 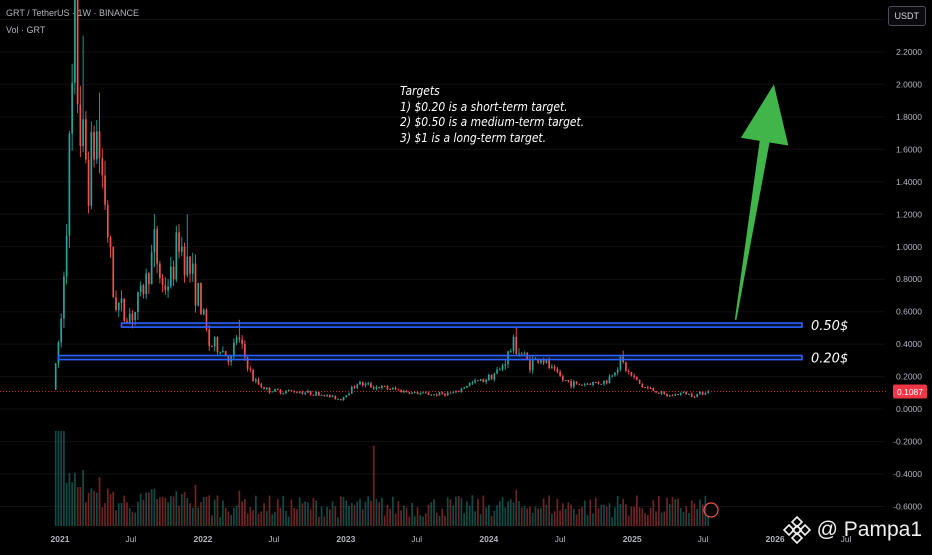 What do you see at coordinates (796, 530) in the screenshot?
I see `binance-diamond-logo-icon` at bounding box center [796, 530].